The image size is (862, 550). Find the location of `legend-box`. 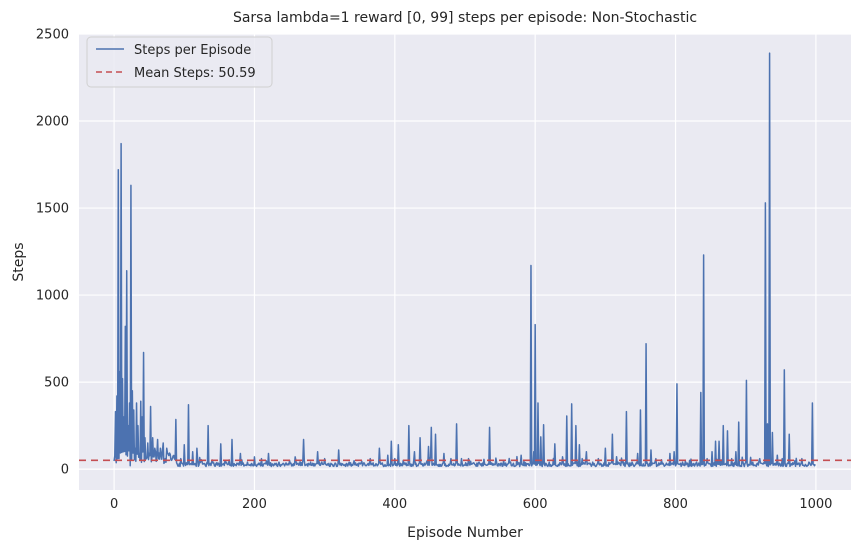

legend-box is located at coordinates (179, 62).